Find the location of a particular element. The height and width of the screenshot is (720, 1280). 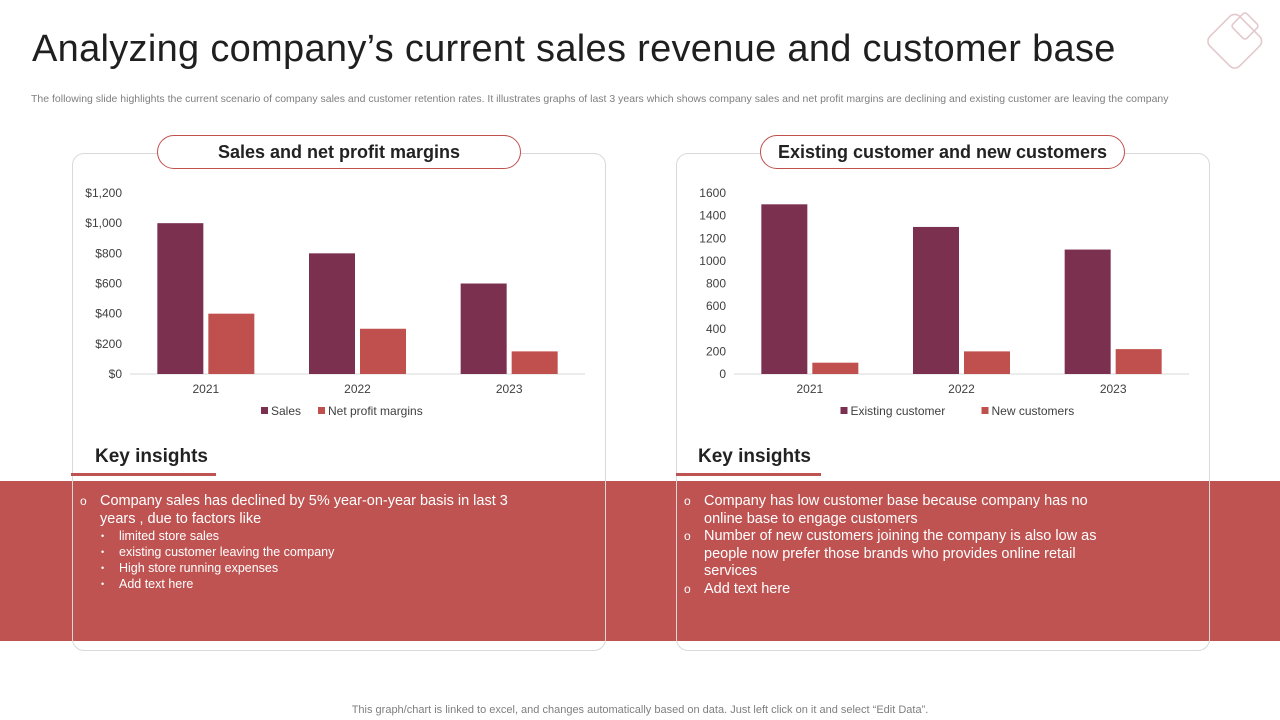

y-tick-label: 800 is located at coordinates (716, 284).